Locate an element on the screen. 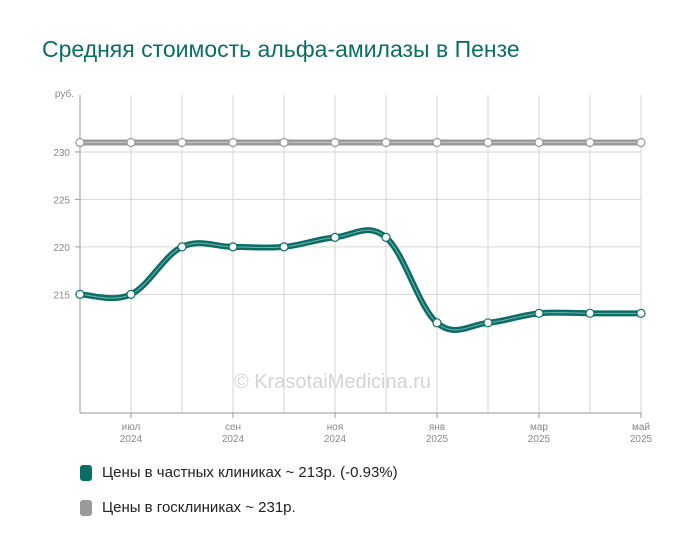 Image resolution: width=700 pixels, height=557 pixels. legend-label-private: Цены в частных клиниках ~ 213р. (-0.93%) is located at coordinates (250, 472).